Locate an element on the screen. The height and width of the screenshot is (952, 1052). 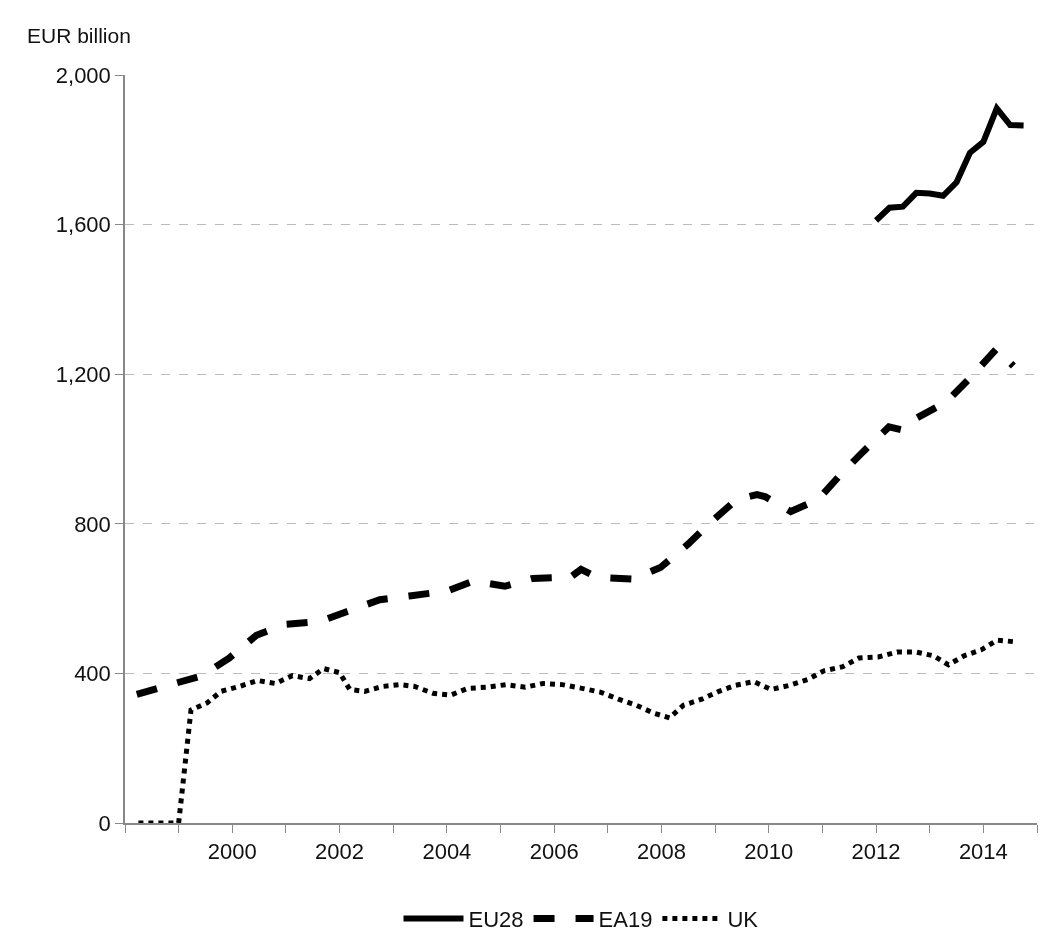
y-tick-label: 0 is located at coordinates (104, 823).